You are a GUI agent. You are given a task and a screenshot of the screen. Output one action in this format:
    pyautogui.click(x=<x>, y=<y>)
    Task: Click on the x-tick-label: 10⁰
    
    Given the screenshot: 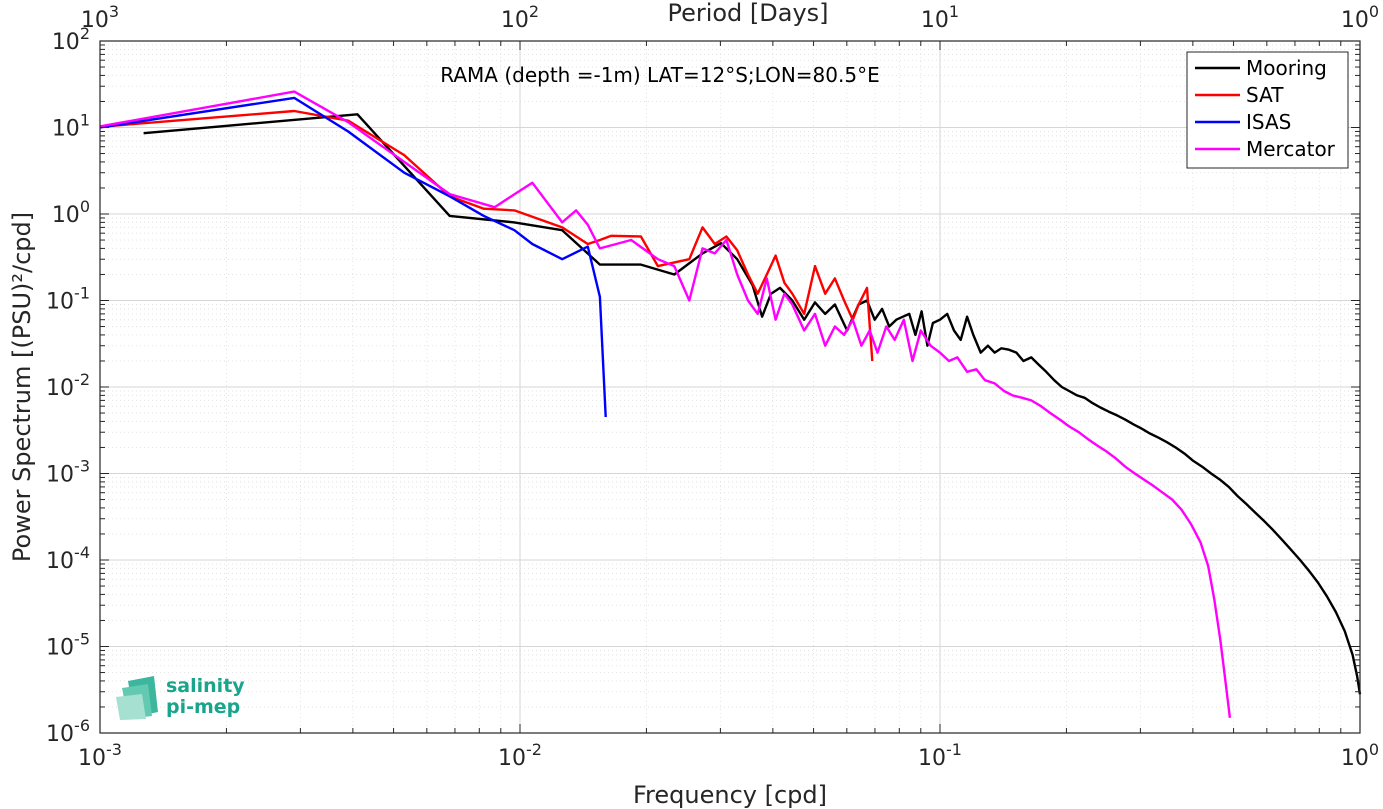 What is the action you would take?
    pyautogui.click(x=1360, y=755)
    